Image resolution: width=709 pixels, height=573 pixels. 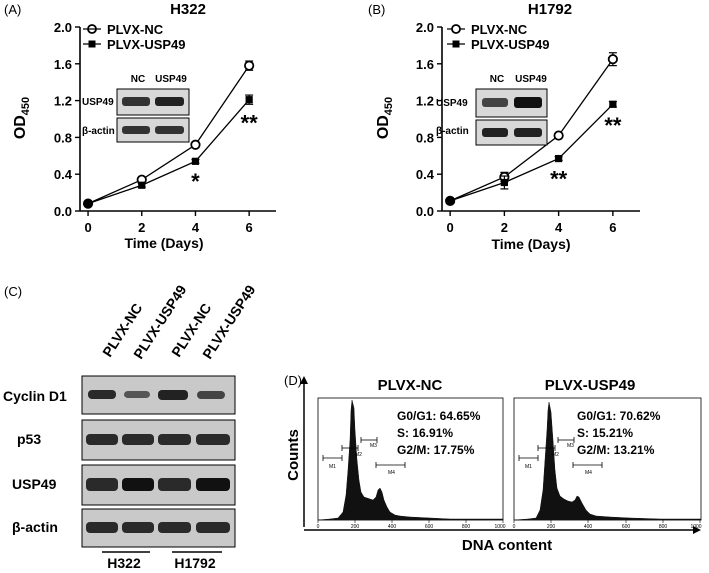 I want to click on blot-row-usp49, so click(x=158, y=485).